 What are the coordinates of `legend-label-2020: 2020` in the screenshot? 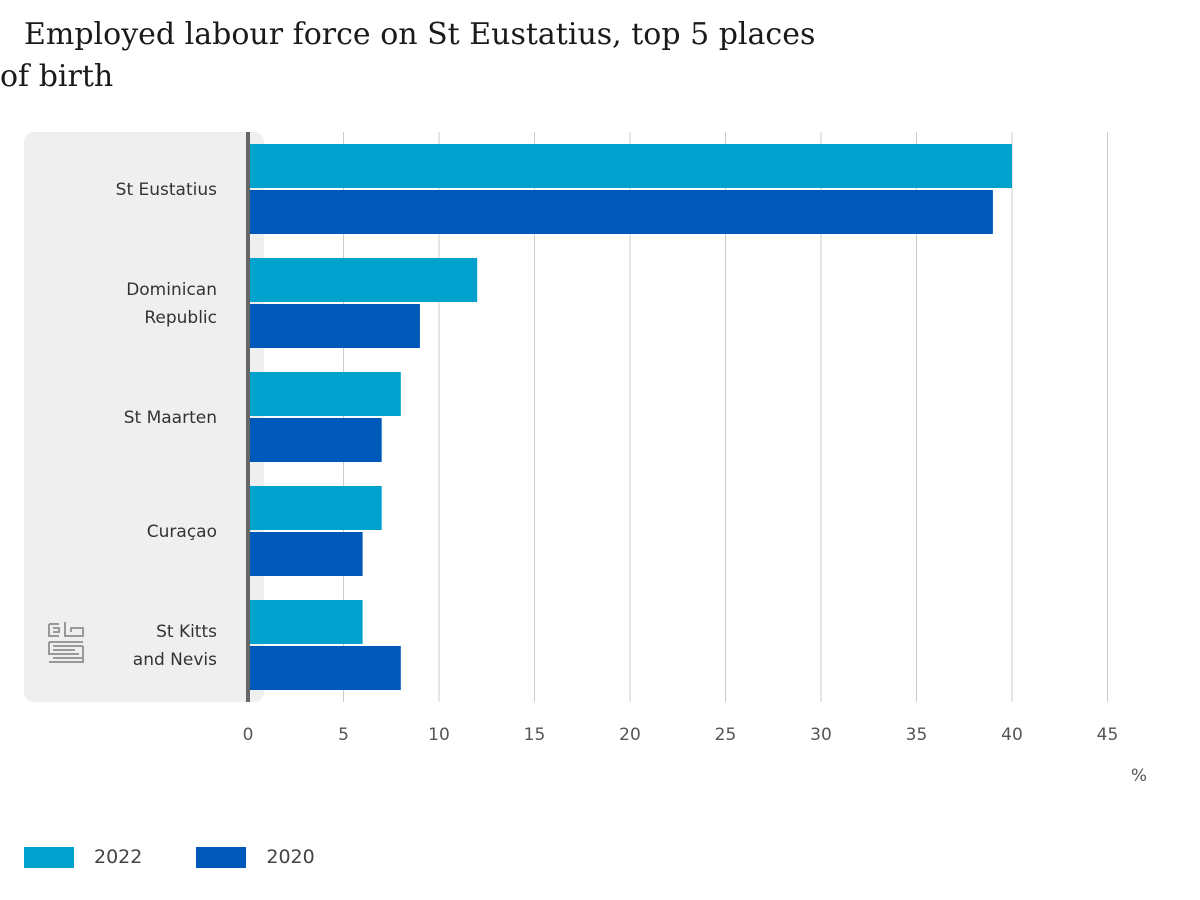 It's located at (290, 857).